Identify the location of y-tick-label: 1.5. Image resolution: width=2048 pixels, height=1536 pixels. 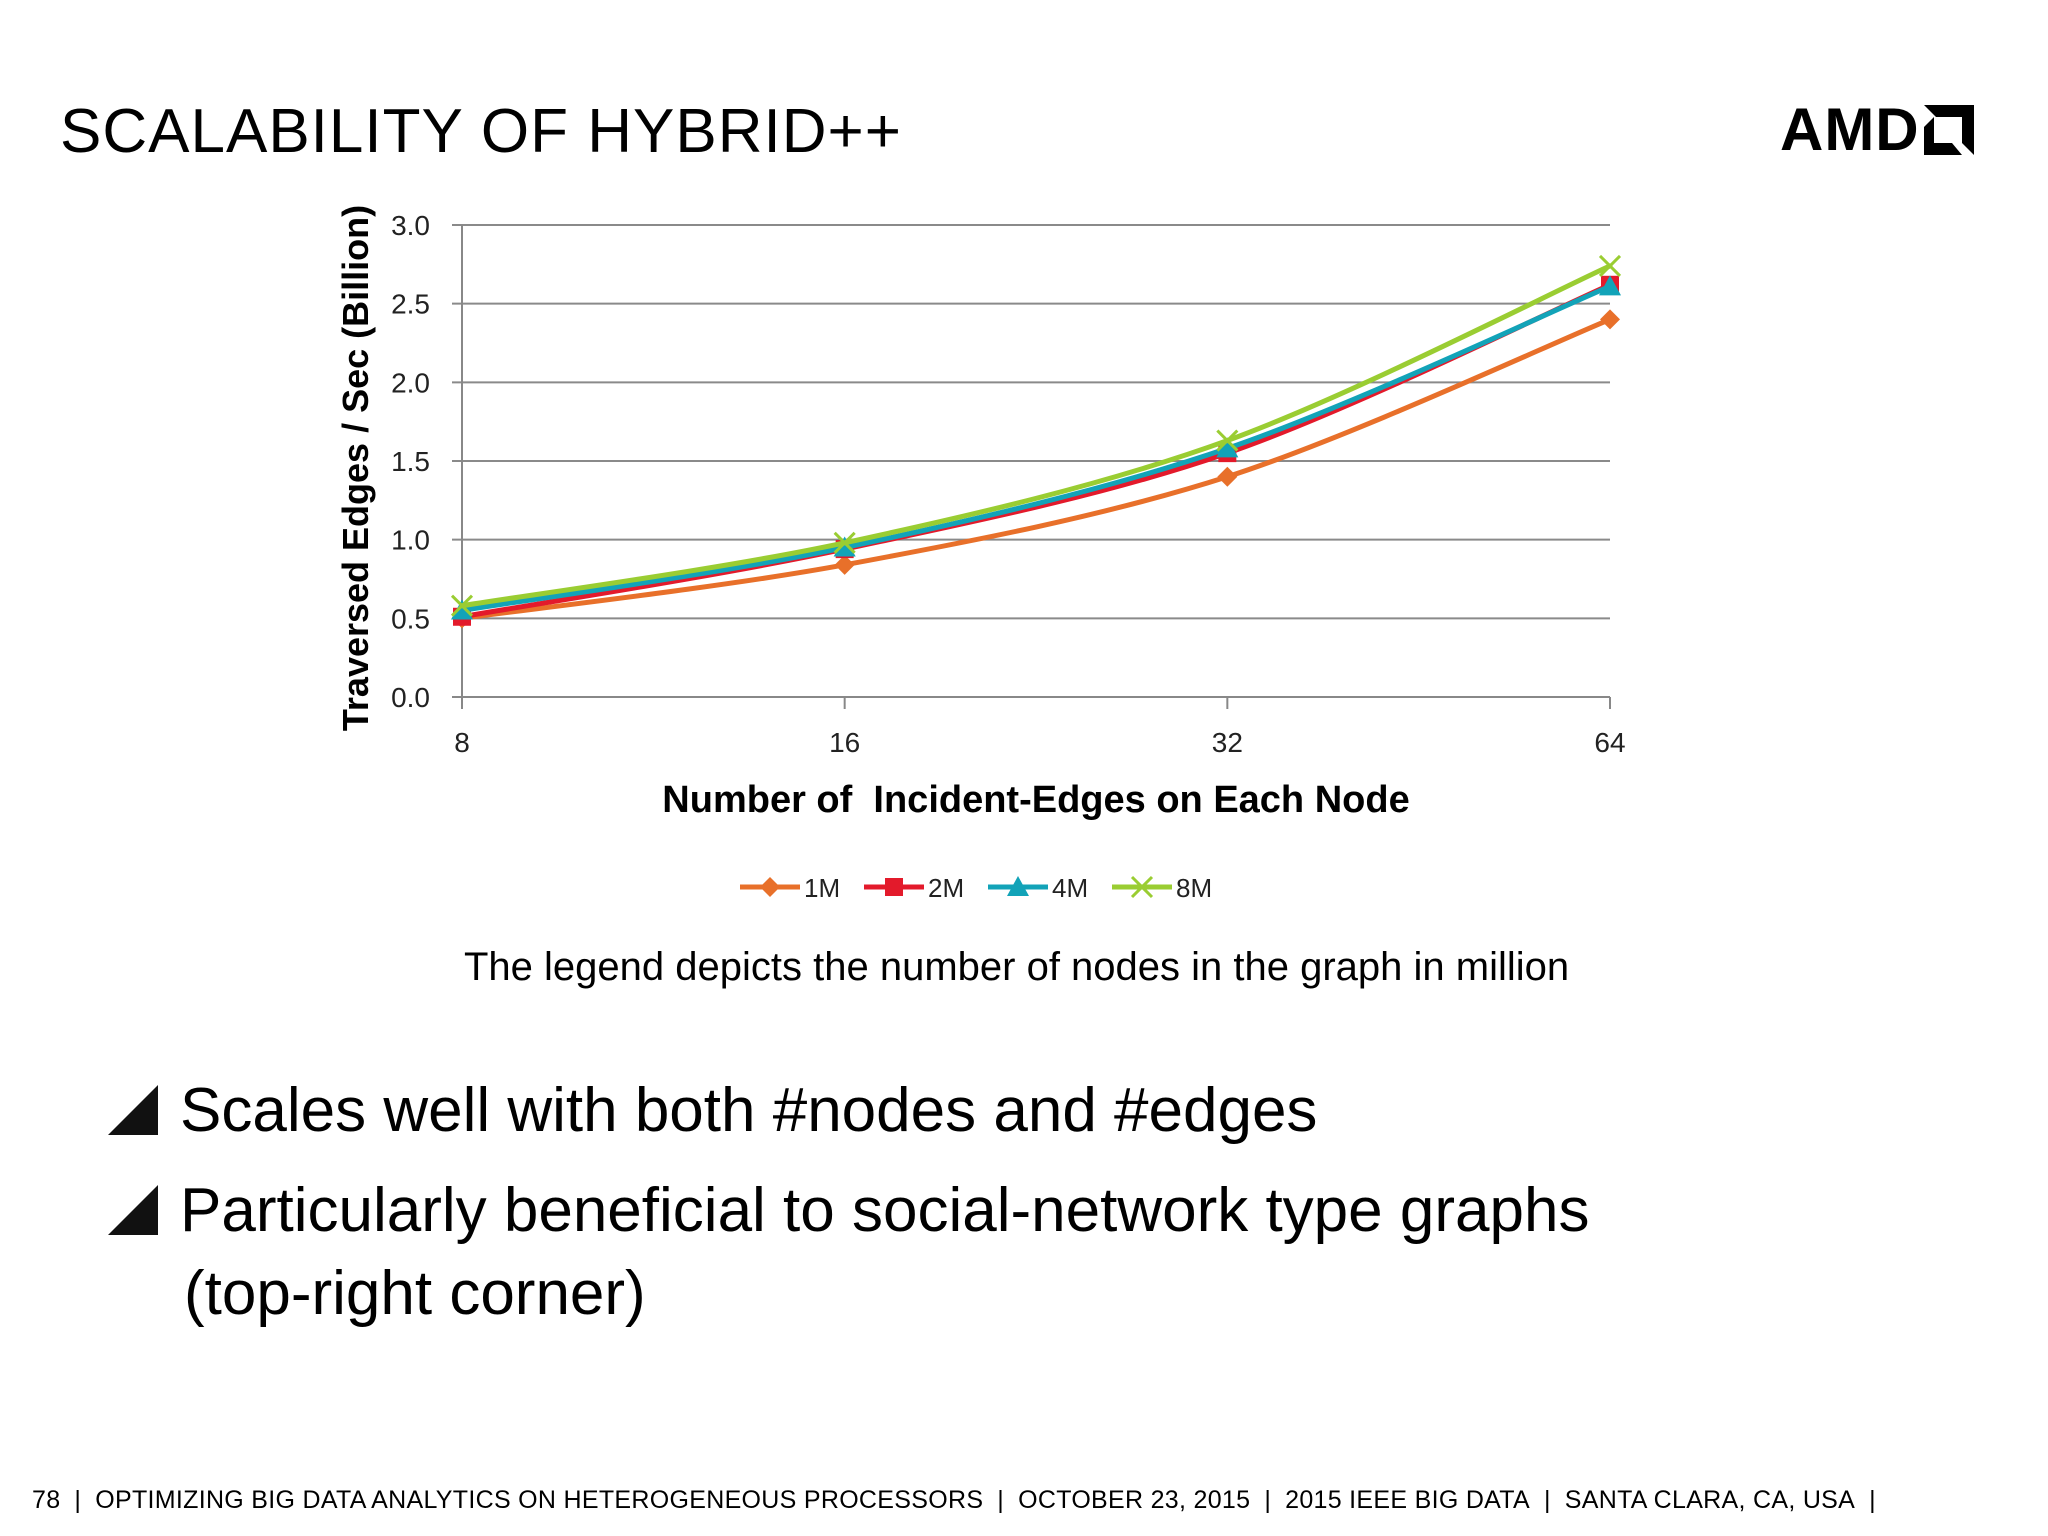
(410, 461).